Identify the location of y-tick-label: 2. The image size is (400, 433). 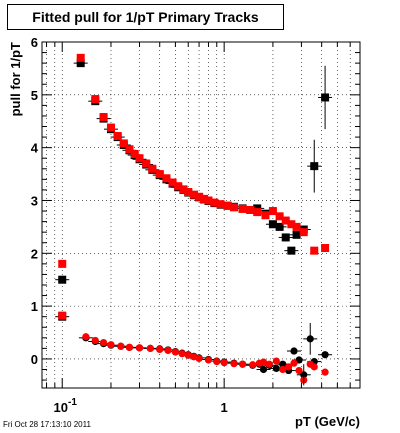
(34, 253).